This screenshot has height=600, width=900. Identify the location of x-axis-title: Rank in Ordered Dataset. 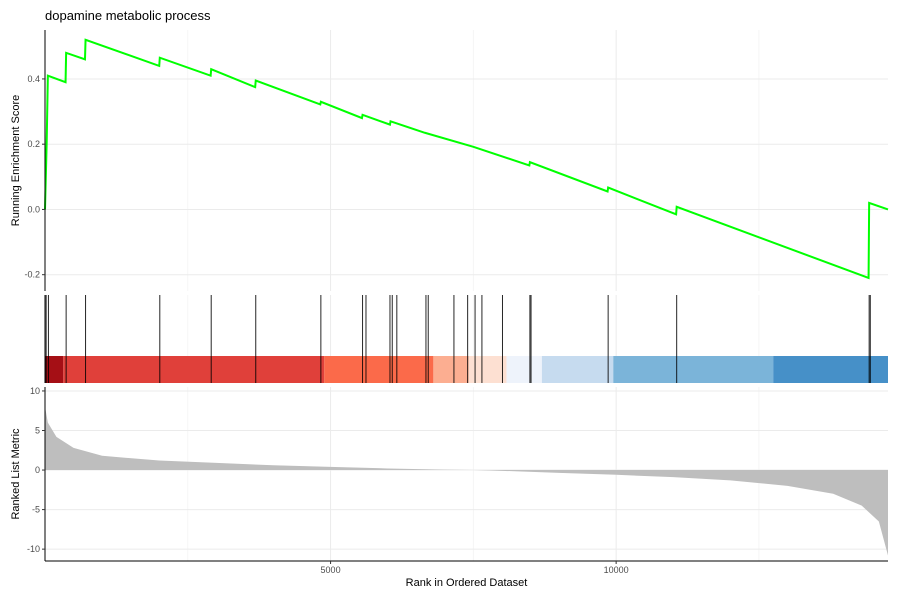
(467, 583).